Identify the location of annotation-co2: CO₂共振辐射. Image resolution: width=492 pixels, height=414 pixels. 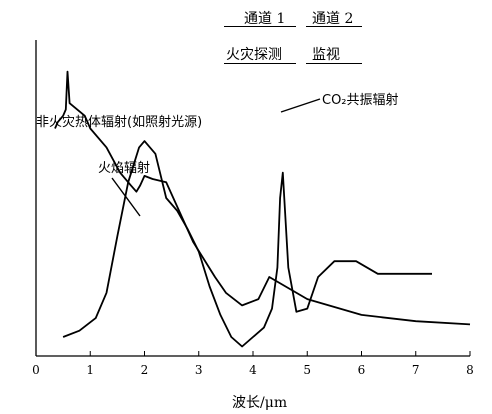
(360, 100).